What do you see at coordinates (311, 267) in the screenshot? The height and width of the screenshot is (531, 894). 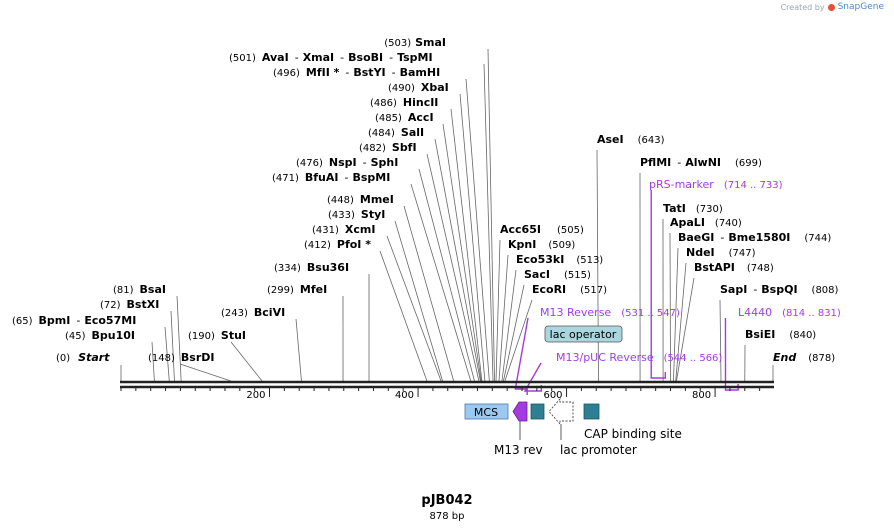 I see `site-label-bsu36i: (334) Bsu36I` at bounding box center [311, 267].